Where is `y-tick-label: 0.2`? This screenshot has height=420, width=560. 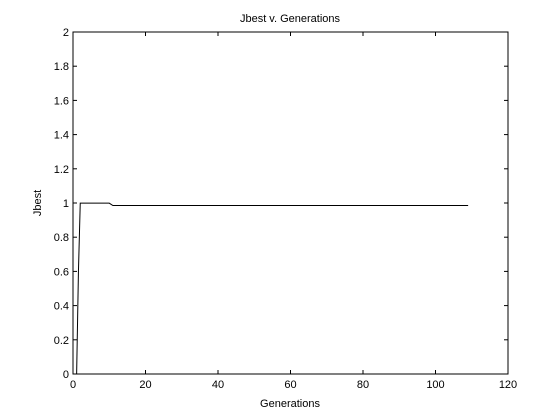 y-tick-label: 0.2 is located at coordinates (61, 341).